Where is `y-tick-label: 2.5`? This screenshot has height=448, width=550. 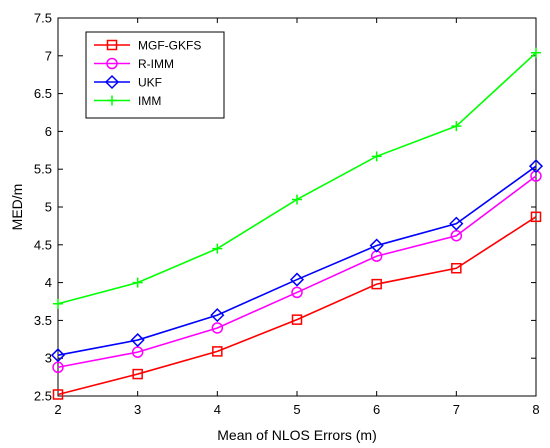 y-tick-label: 2.5 is located at coordinates (43, 396).